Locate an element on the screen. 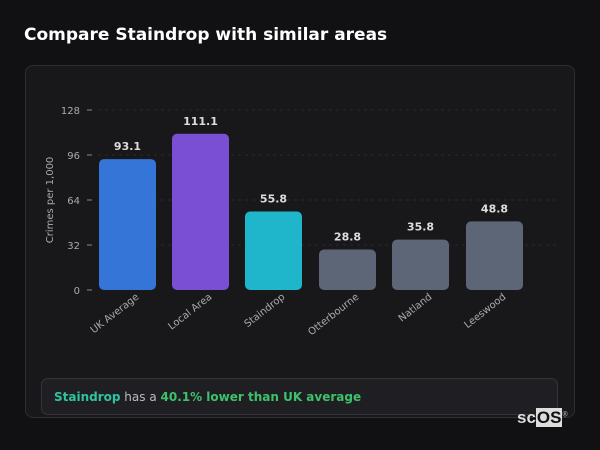  scos-logo: scOS® is located at coordinates (542, 418).